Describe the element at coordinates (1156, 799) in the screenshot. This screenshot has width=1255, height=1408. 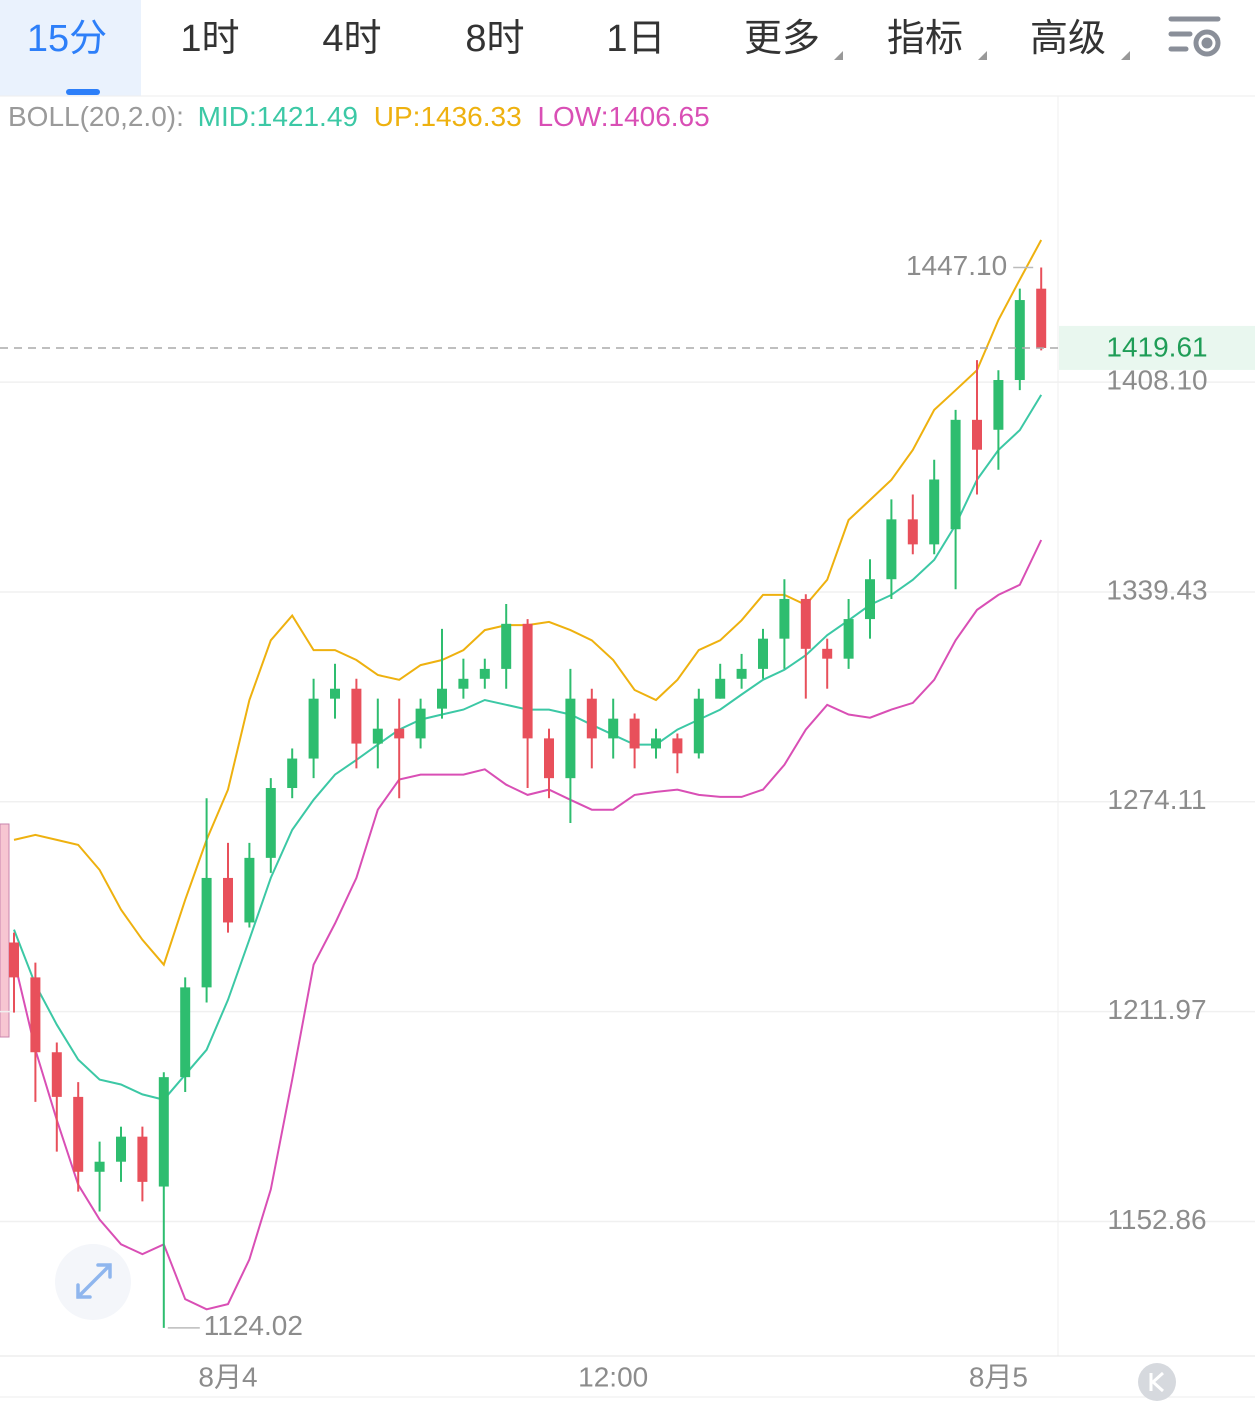
I see `y-tick-label: 1274.11` at that location.